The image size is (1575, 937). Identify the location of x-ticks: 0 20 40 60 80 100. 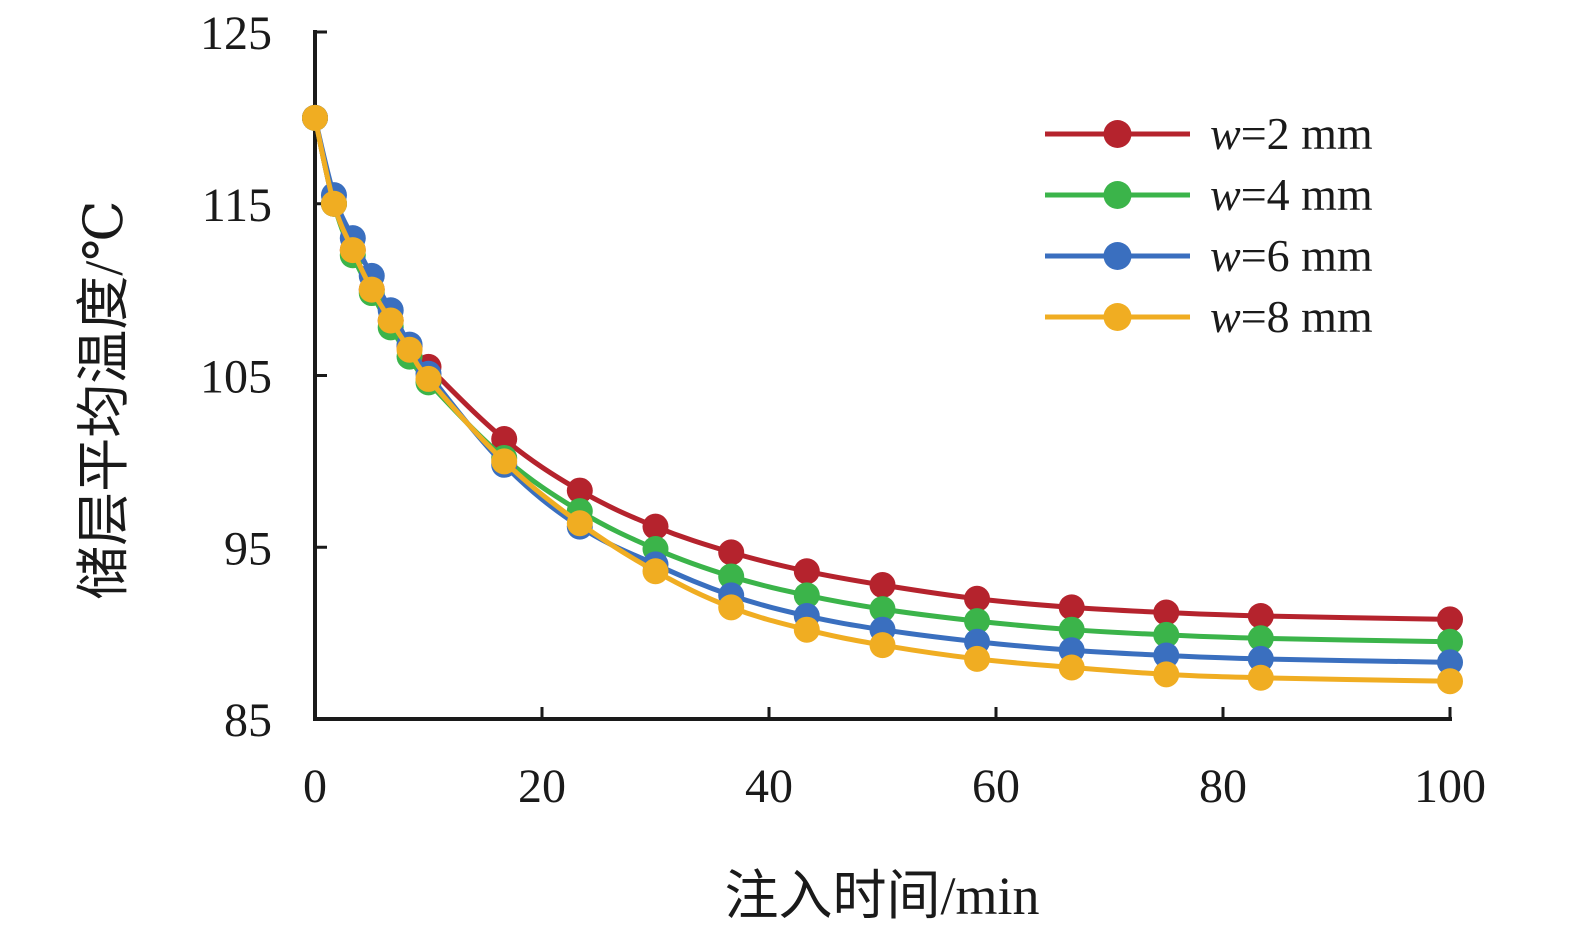
(894, 760).